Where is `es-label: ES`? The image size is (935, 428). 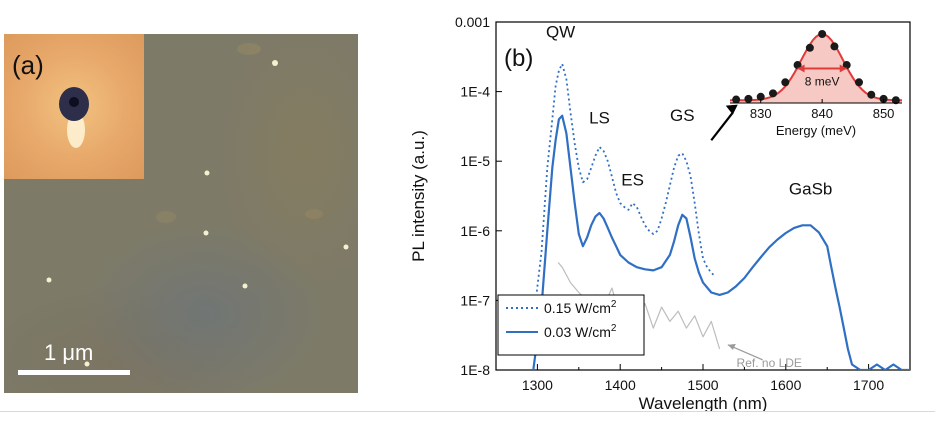
es-label: ES is located at coordinates (632, 179).